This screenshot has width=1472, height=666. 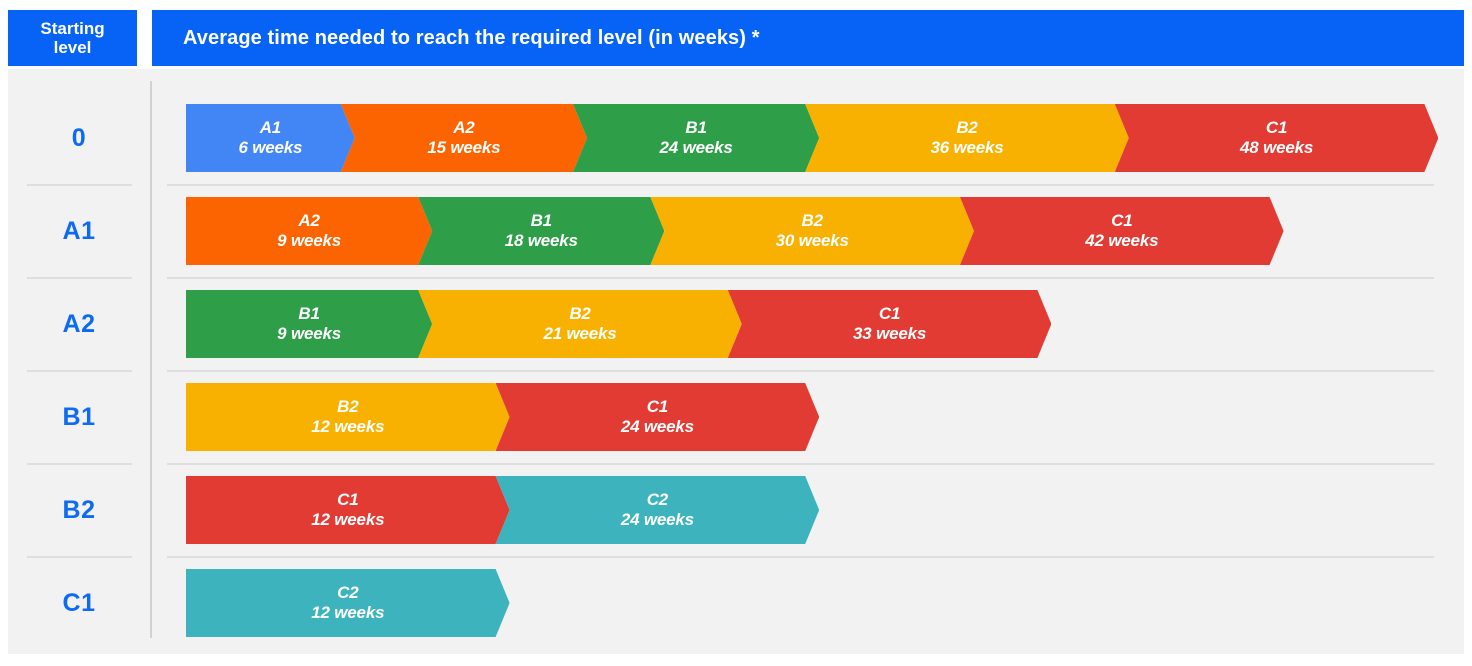 I want to click on segment-0-to-C1: C1 48 weeks, so click(x=1277, y=138).